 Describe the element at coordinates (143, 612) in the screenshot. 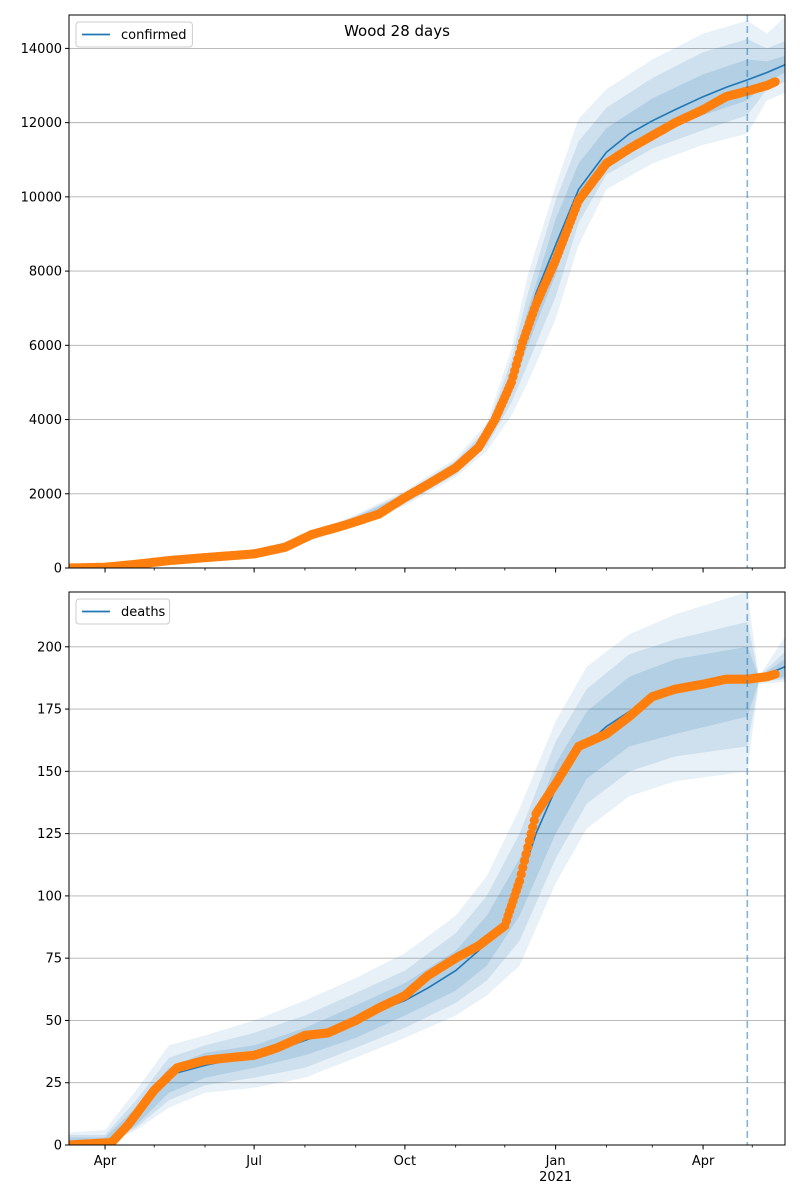

I see `legend-label: deaths` at that location.